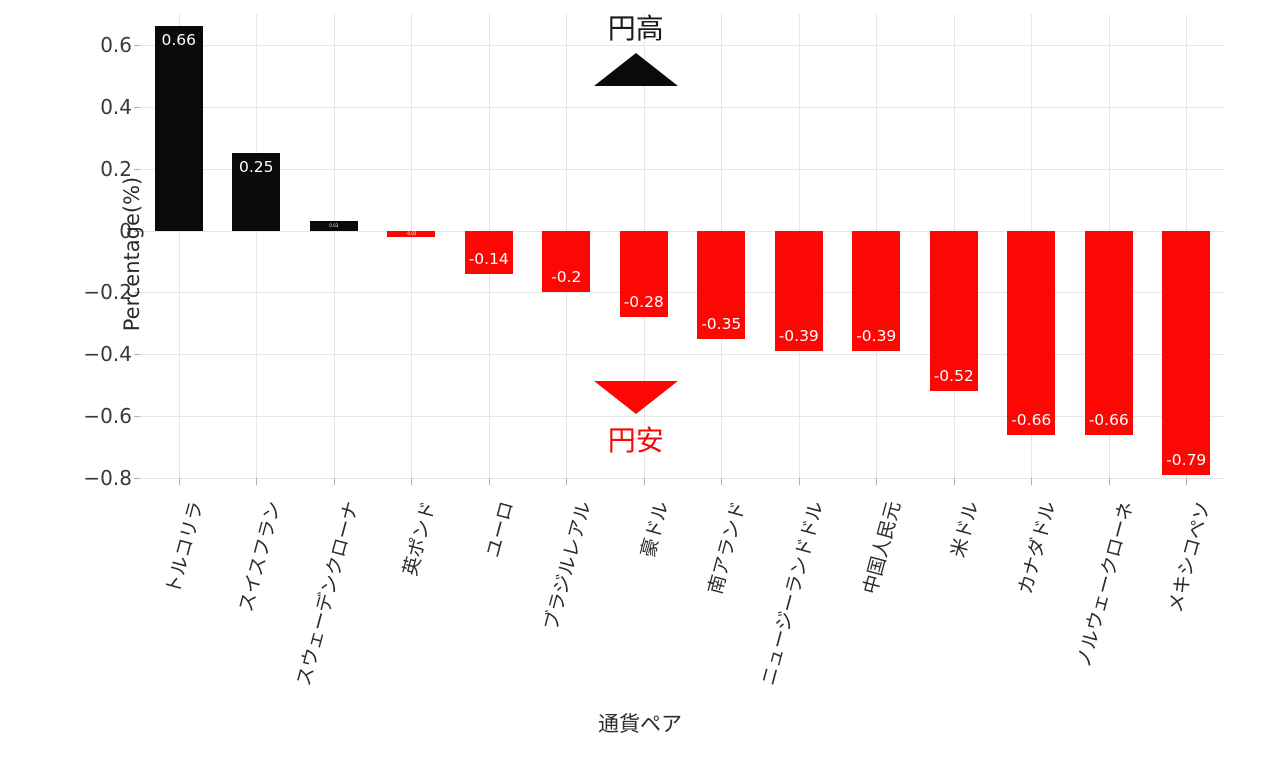  What do you see at coordinates (116, 44) in the screenshot?
I see `y-axis-tick-label: 0.6` at bounding box center [116, 44].